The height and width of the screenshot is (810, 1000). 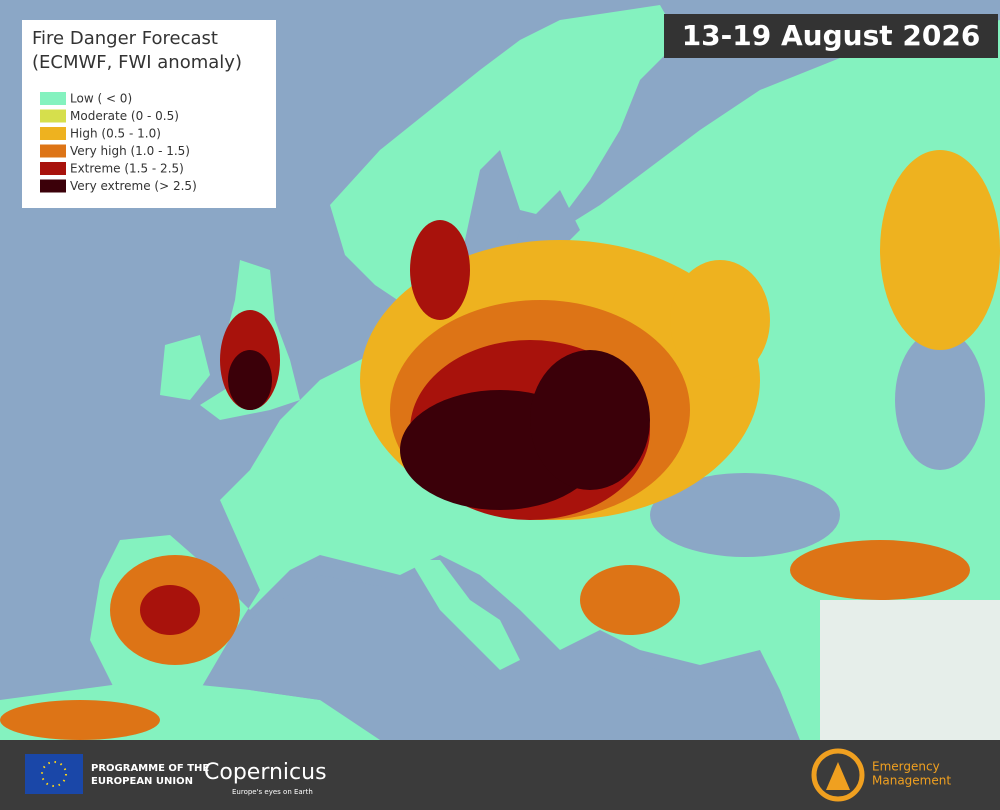 What do you see at coordinates (265, 772) in the screenshot?
I see `copernicus-logo: Copernicus` at bounding box center [265, 772].